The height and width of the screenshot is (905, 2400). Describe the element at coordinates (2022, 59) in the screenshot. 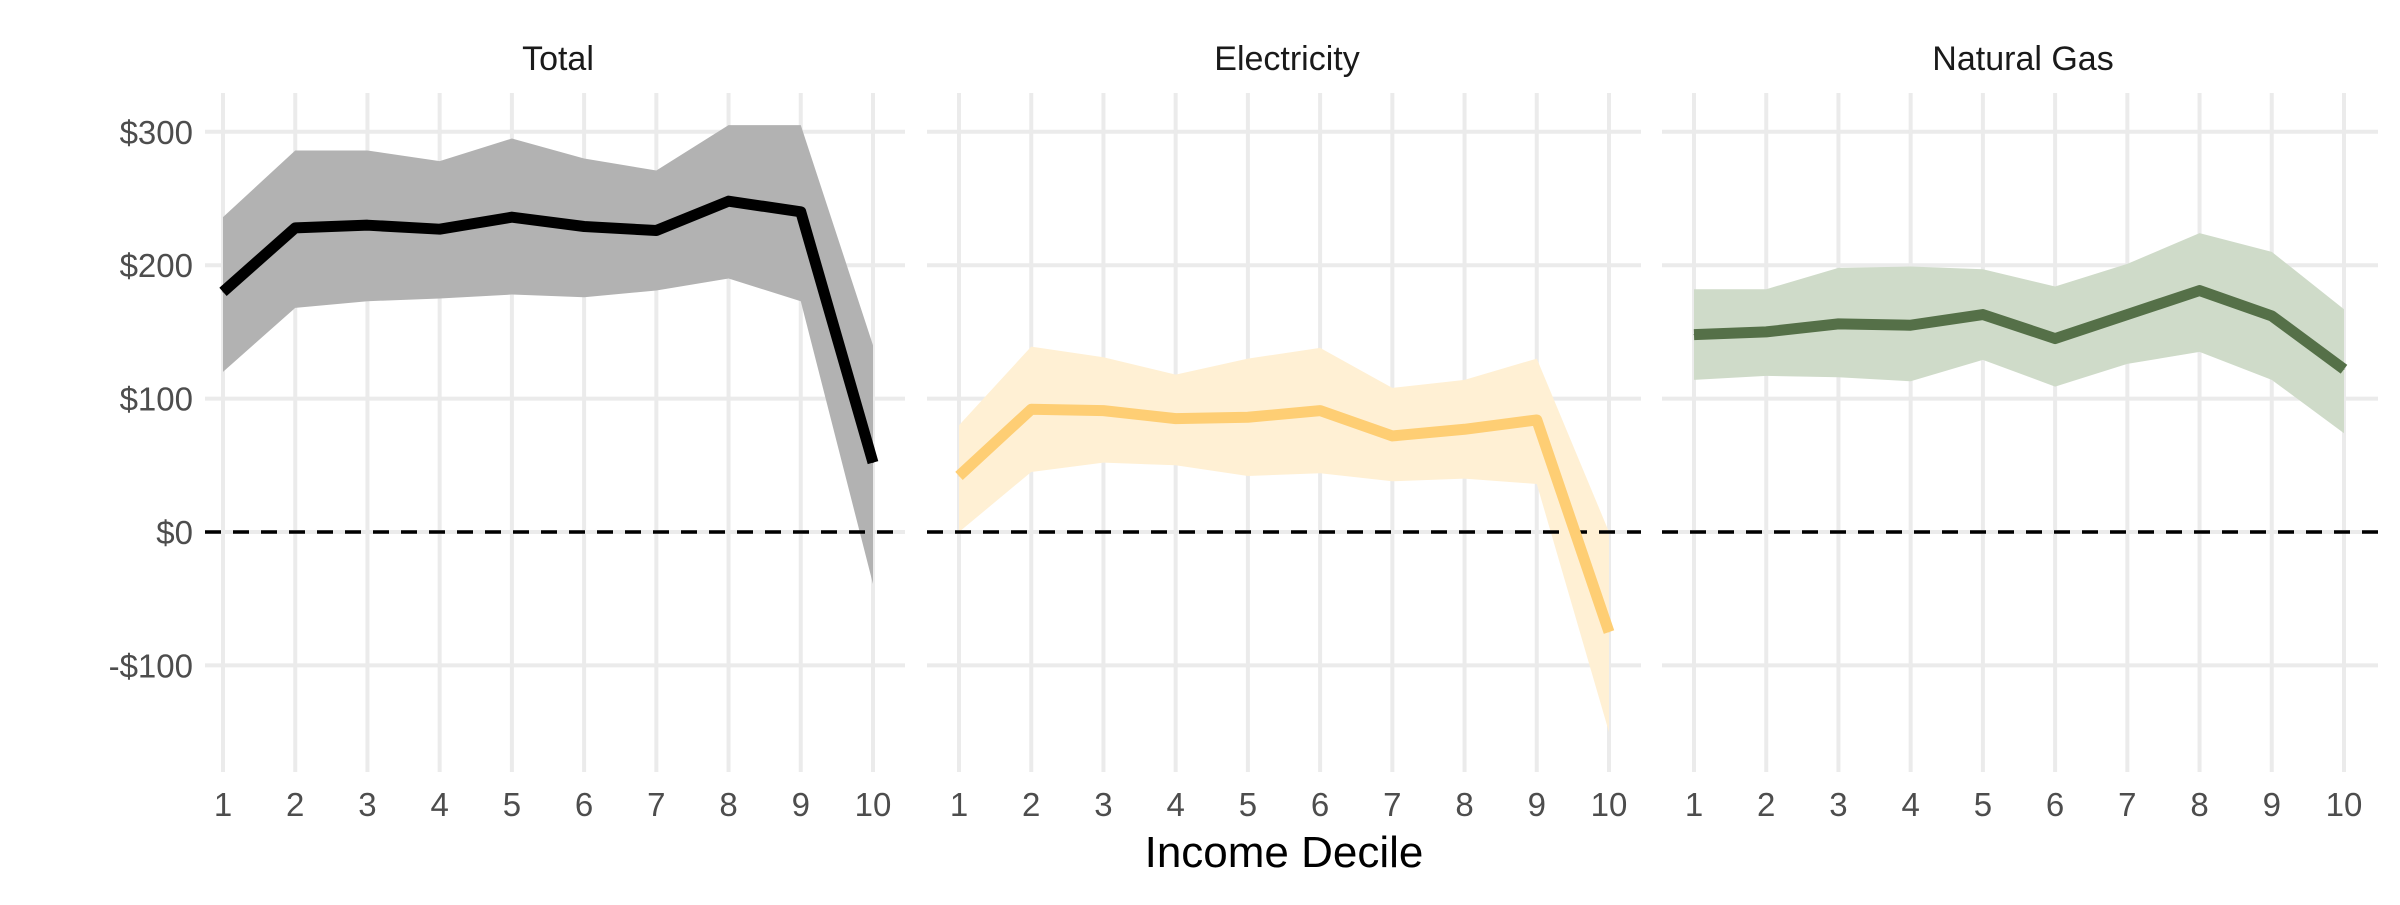

I see `panel-title: Natural Gas` at that location.